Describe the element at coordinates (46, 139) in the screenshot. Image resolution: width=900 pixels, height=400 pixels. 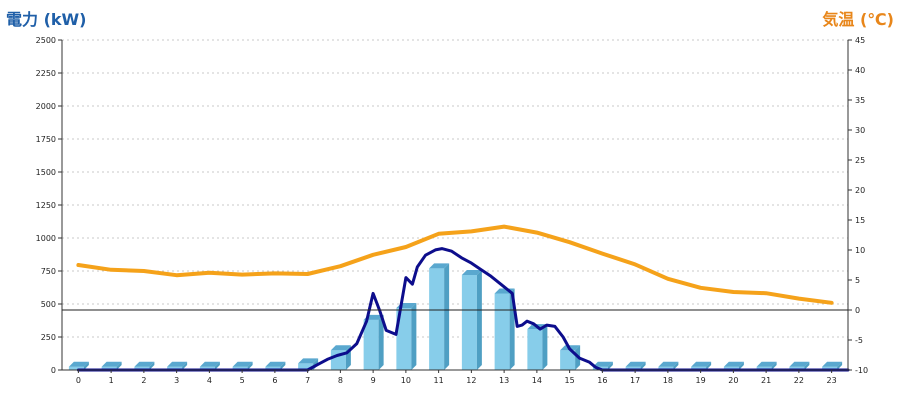
I see `y-left-tick-label: 1750` at that location.